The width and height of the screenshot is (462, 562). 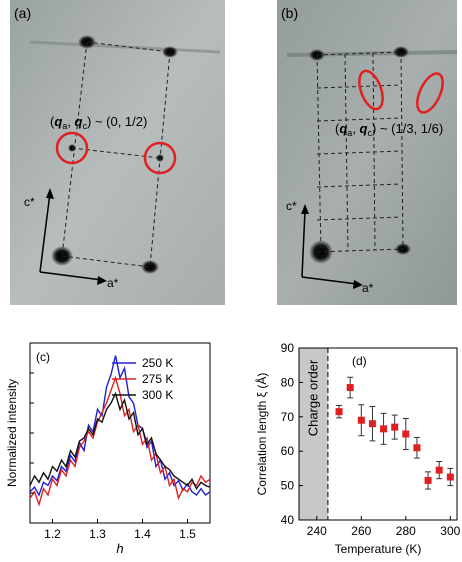 I want to click on charge-order-region, so click(x=313, y=434).